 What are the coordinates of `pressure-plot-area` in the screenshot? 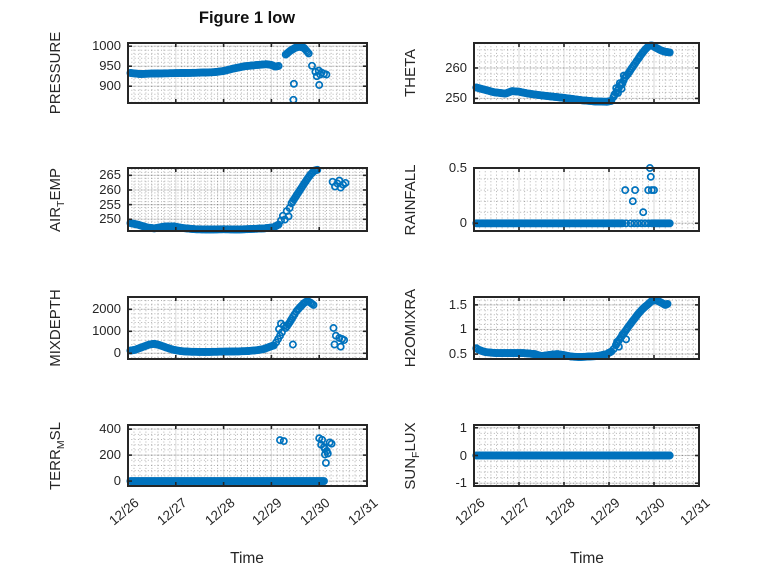 It's located at (247, 73).